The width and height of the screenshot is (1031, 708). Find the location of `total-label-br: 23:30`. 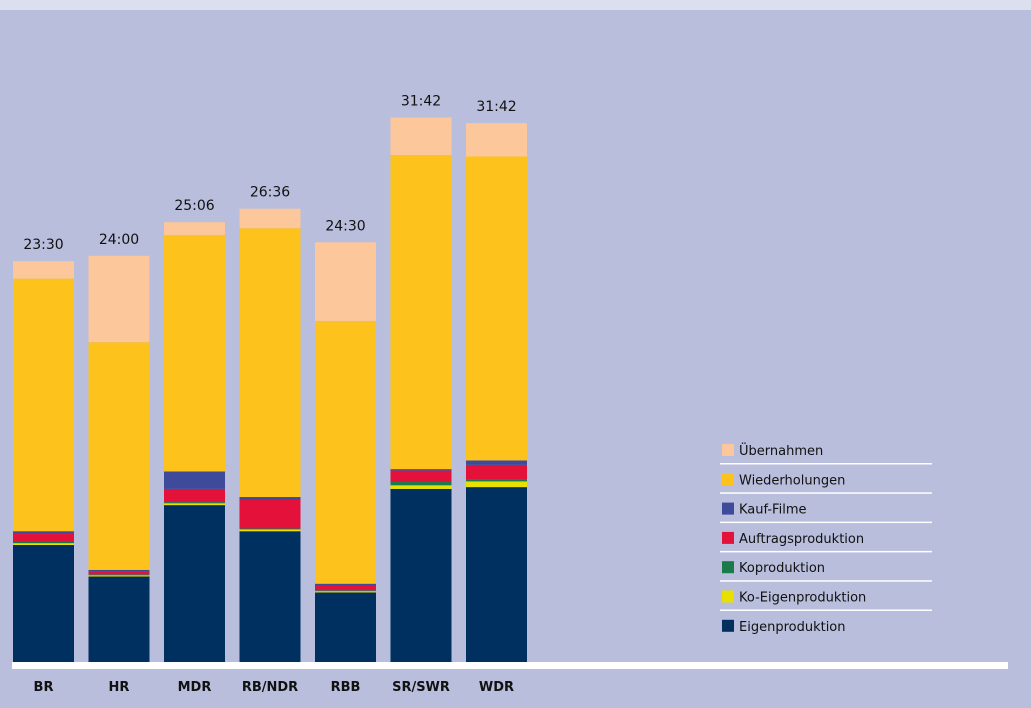

total-label-br: 23:30 is located at coordinates (43, 245).